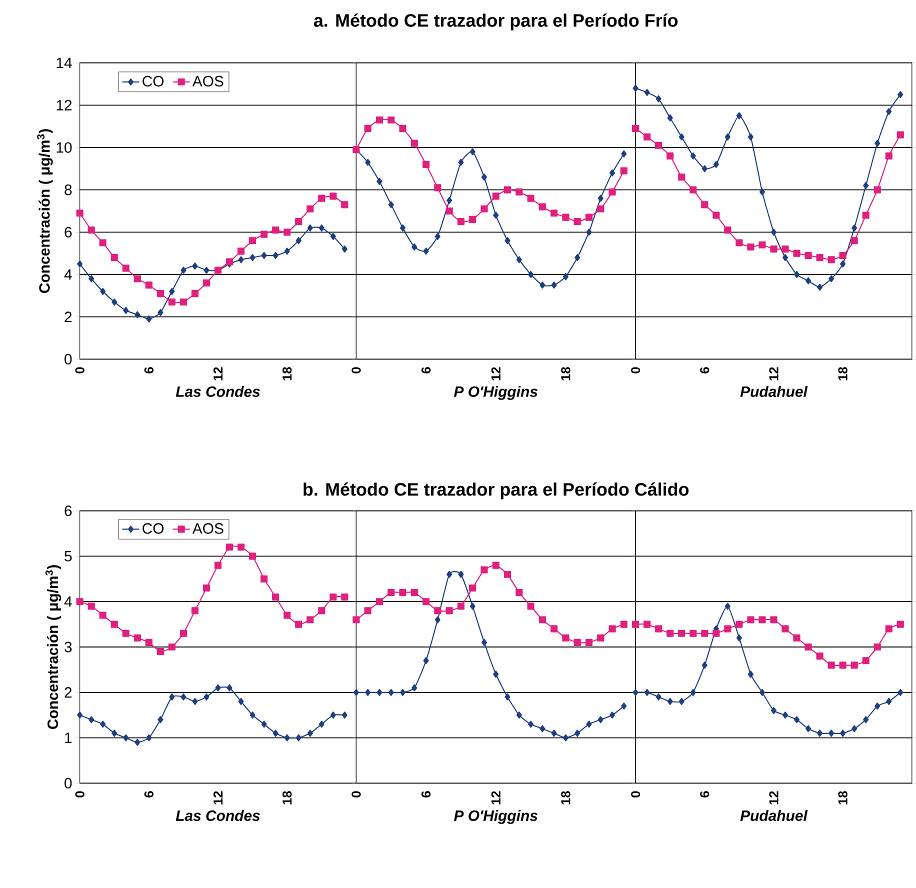 This screenshot has height=888, width=916. What do you see at coordinates (496, 491) in the screenshot?
I see `chart-title: b. Método CE trazador para el Período Cálido` at bounding box center [496, 491].